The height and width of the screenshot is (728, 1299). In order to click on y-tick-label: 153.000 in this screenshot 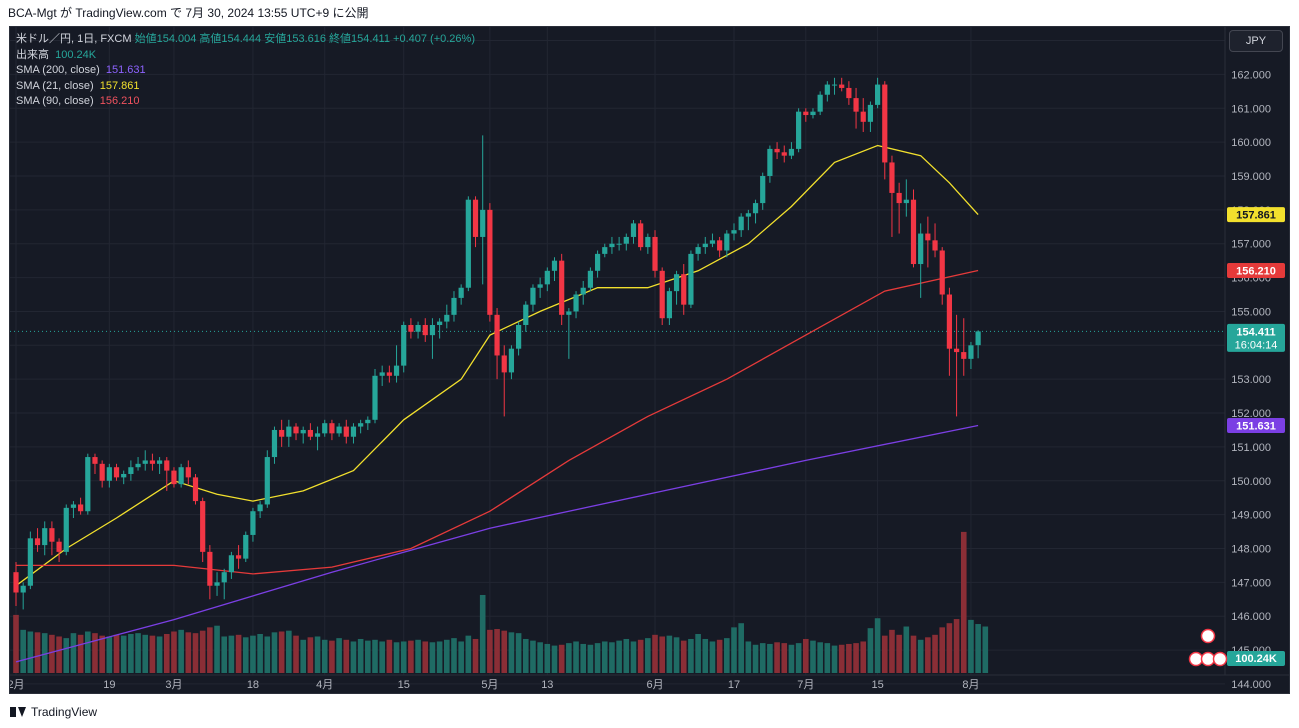, I will do `click(1251, 380)`.